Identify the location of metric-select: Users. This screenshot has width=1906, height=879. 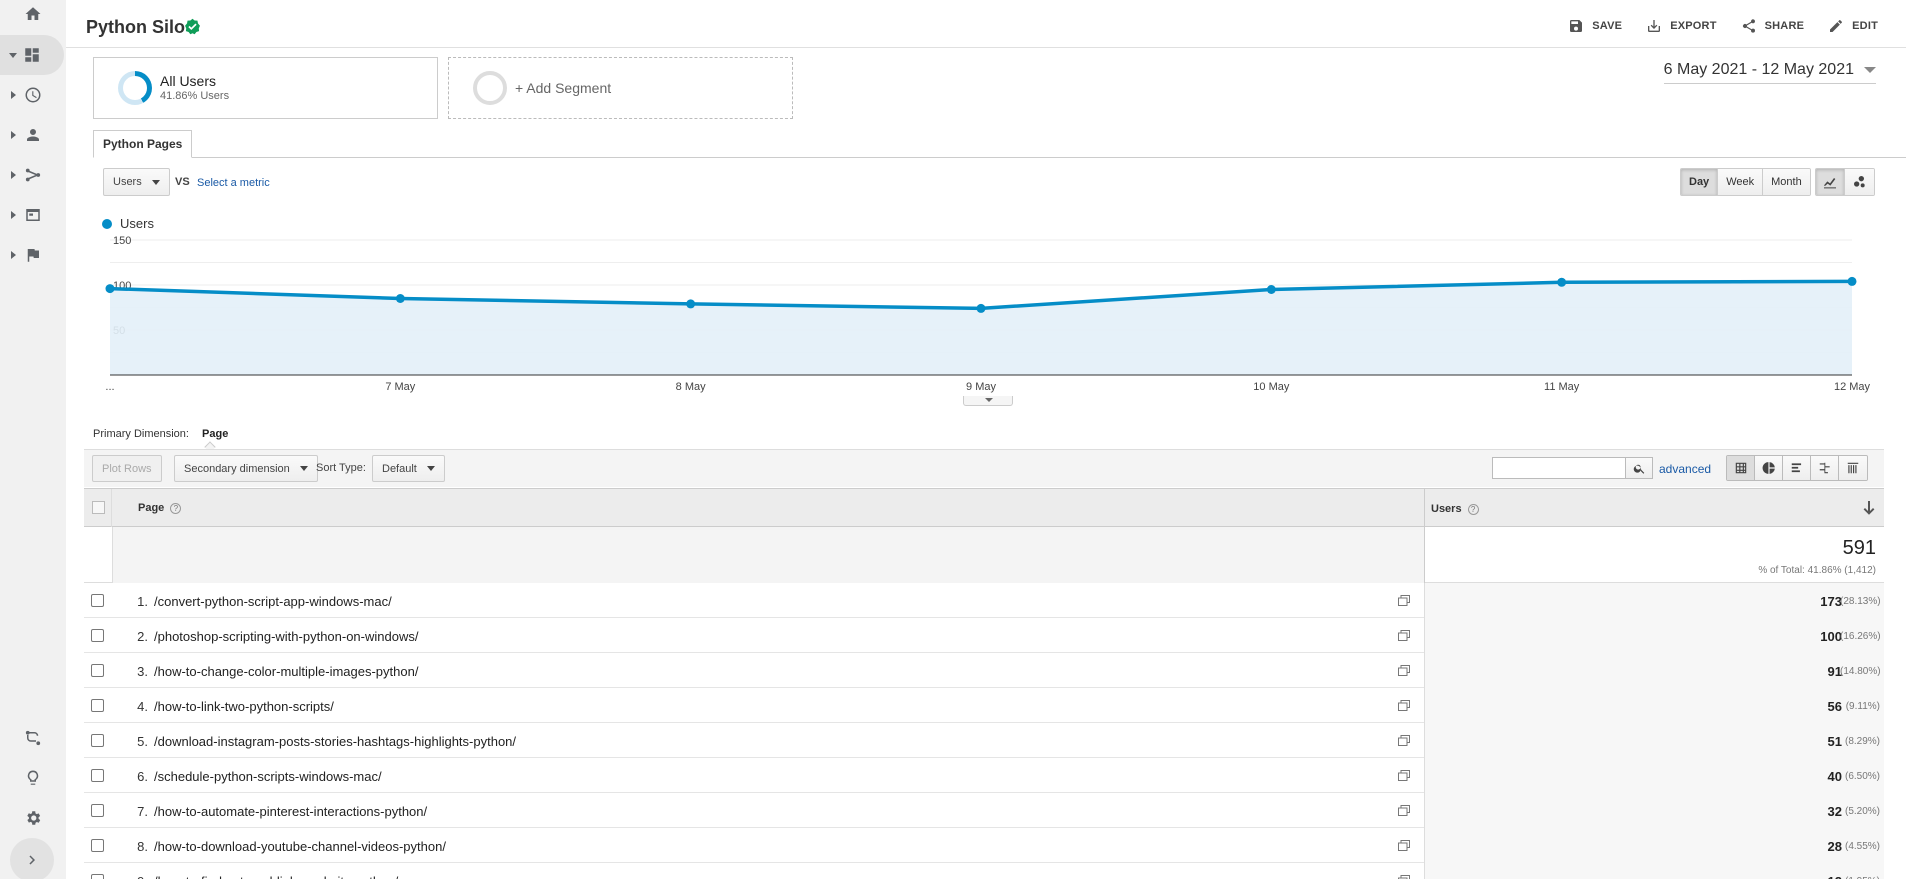
(136, 182).